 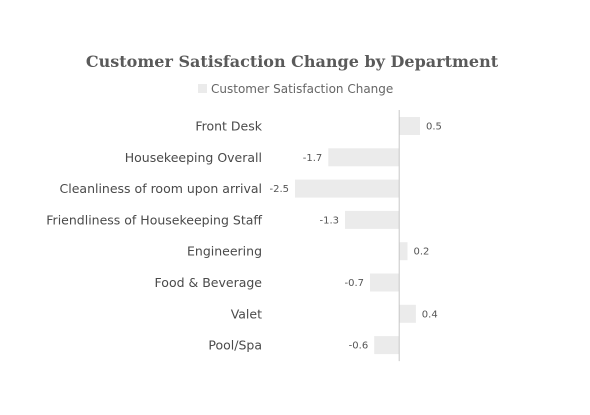 I want to click on data-label: -0.7, so click(x=354, y=283).